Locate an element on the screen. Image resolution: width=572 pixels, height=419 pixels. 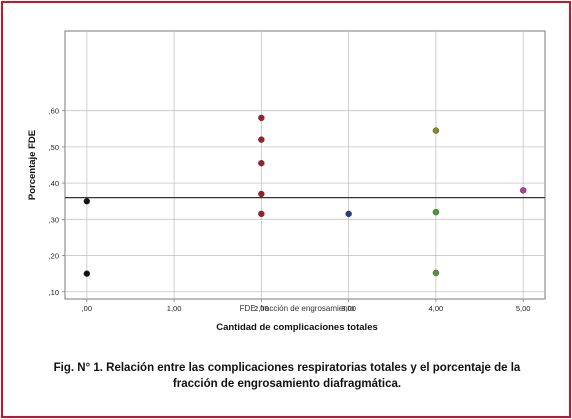
y-tick-label: ,40 is located at coordinates (54, 183).